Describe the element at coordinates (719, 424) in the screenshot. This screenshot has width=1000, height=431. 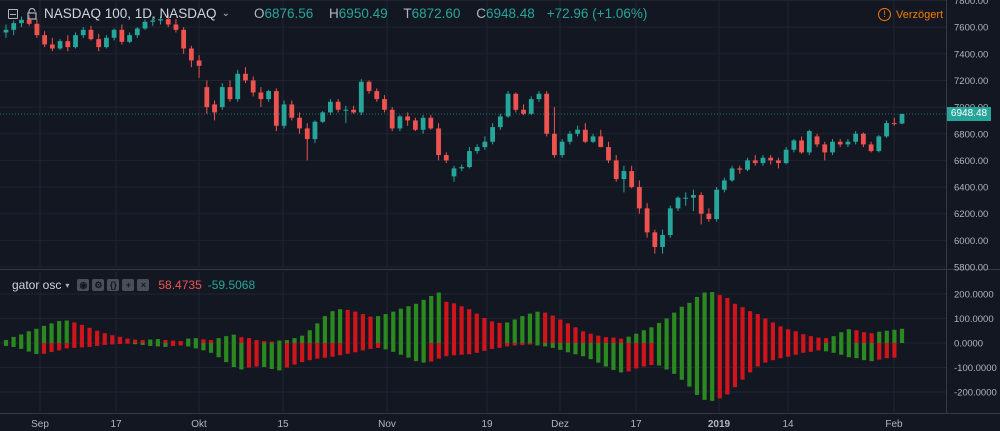
I see `x-tick-label: 2019` at that location.